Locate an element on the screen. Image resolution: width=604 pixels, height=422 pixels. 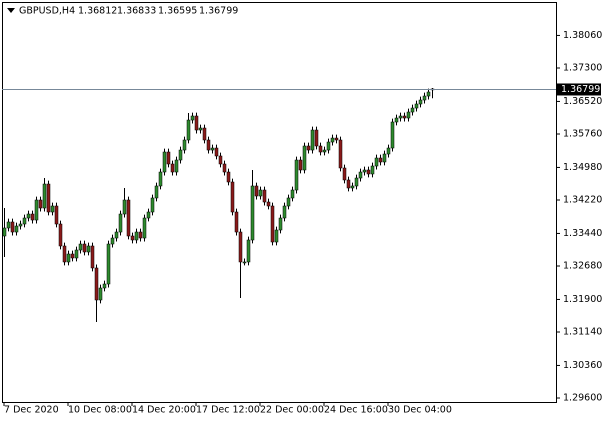
header-low: 1.36595 is located at coordinates (177, 11).